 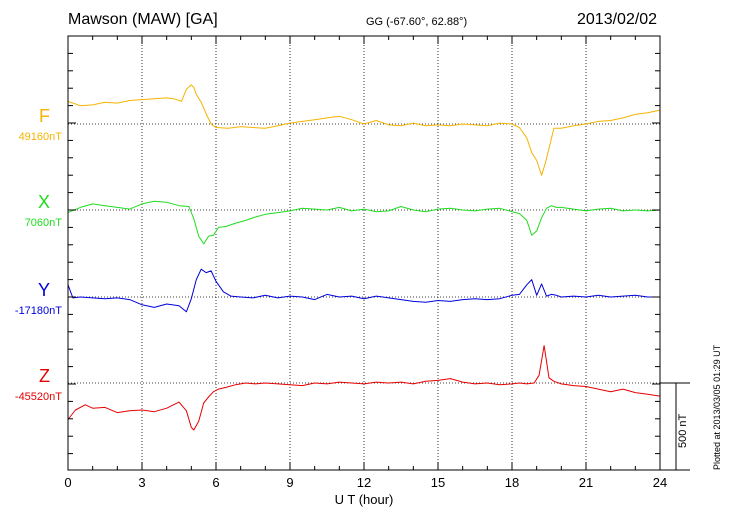 I want to click on x-tick-label-24: 24, so click(x=660, y=482).